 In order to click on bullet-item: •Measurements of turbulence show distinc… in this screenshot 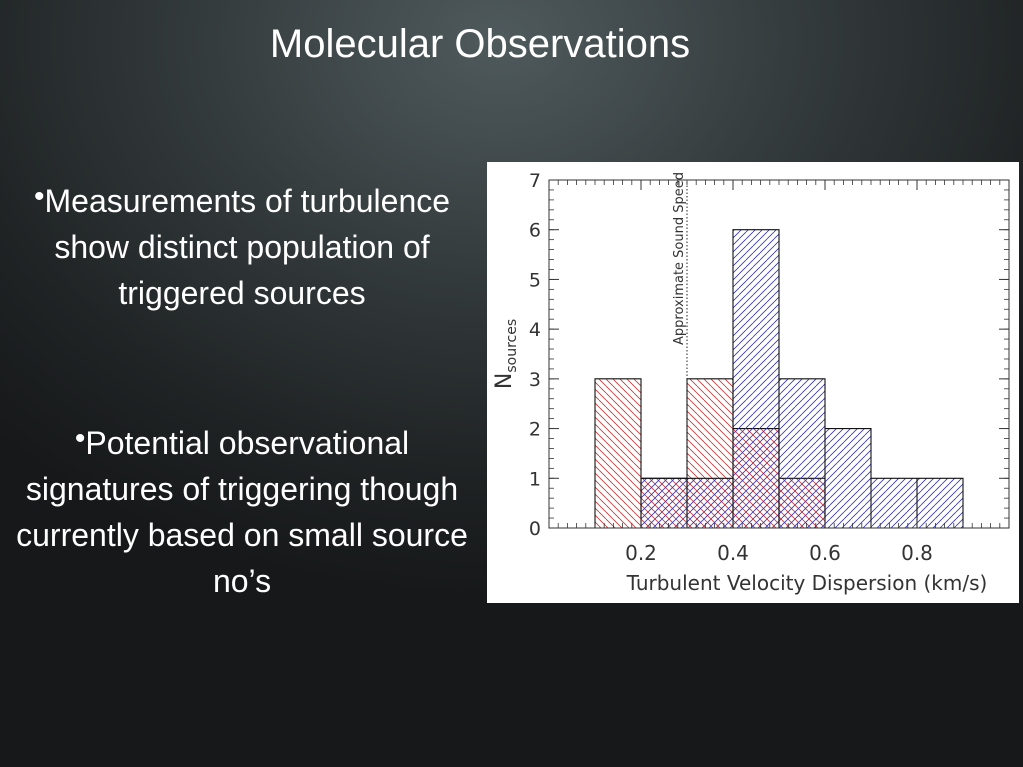, I will do `click(242, 245)`.